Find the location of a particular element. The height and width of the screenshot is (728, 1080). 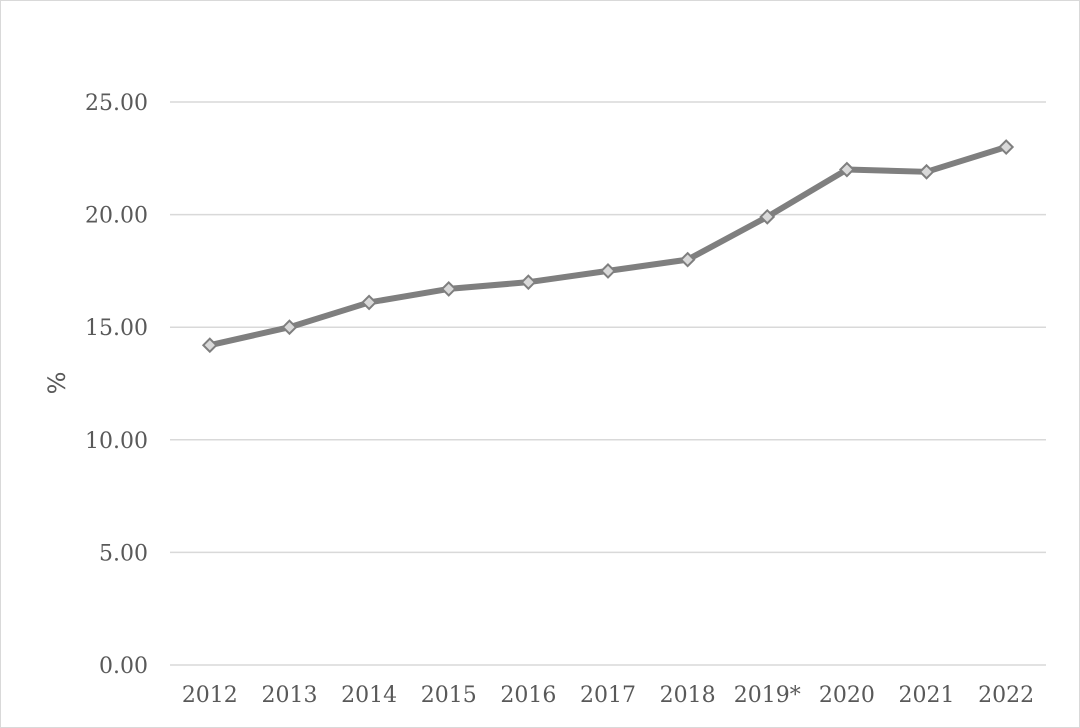

y-axis-label: % is located at coordinates (57, 383).